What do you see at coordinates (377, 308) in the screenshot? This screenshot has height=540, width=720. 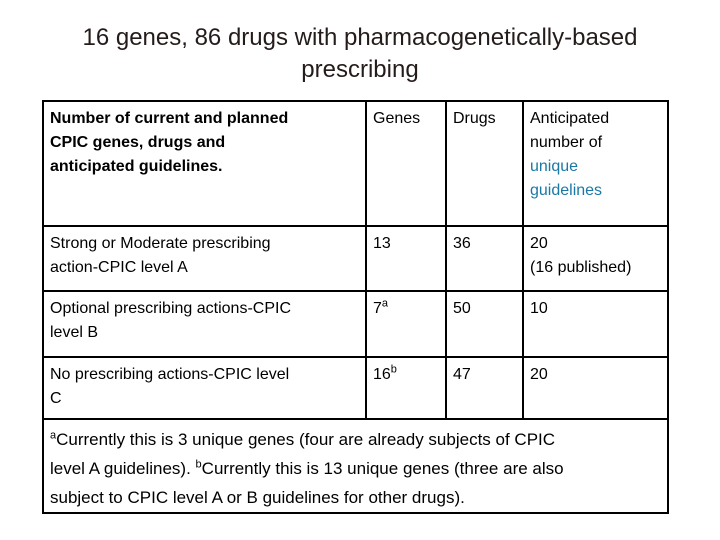 I see `row-b-genes-value: 7` at bounding box center [377, 308].